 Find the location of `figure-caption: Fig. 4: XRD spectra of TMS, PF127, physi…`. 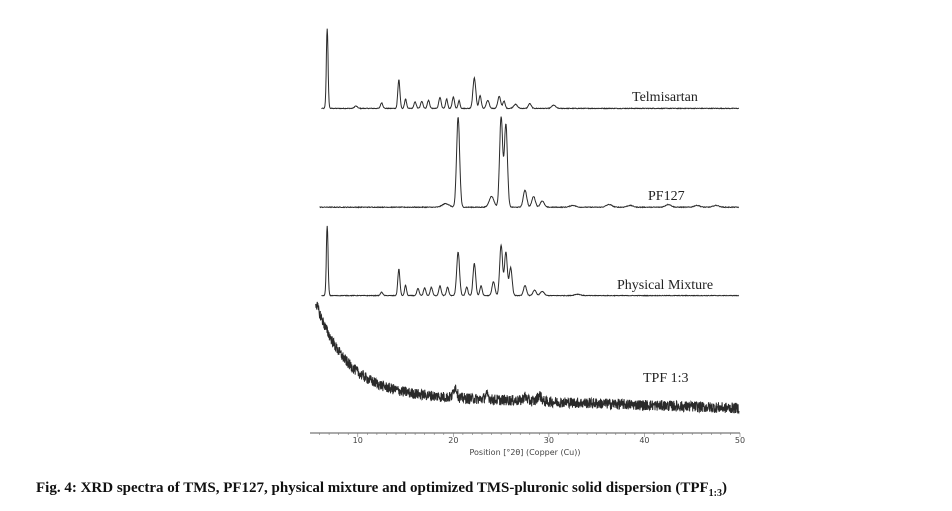

figure-caption: Fig. 4: XRD spectra of TMS, PF127, physi… is located at coordinates (486, 489).